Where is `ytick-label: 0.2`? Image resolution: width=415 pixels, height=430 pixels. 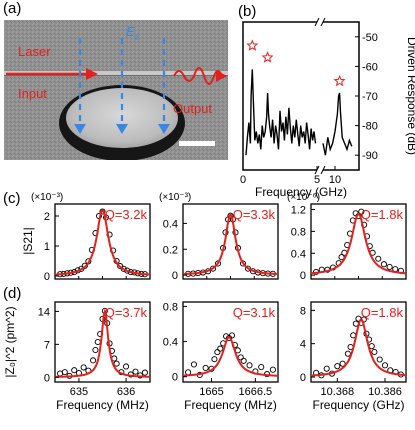
ytick-label: 0.2 is located at coordinates (170, 250).